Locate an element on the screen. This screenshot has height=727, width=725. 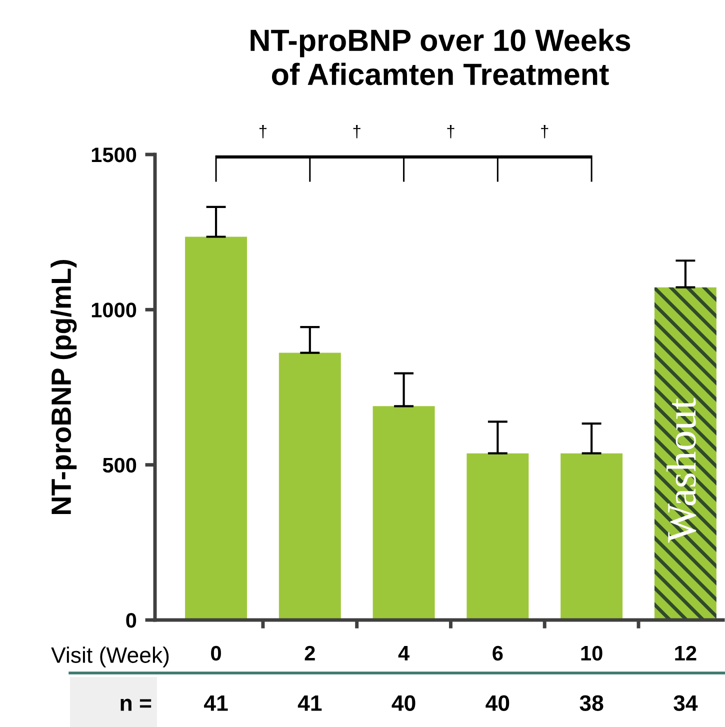
y-tick-label: 500 is located at coordinates (119, 465).